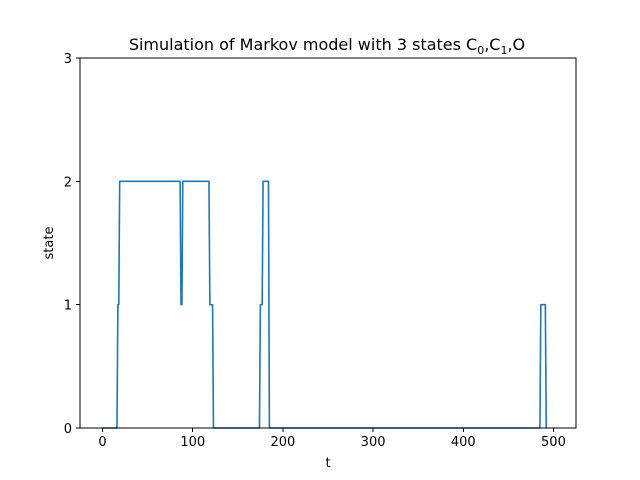  Describe the element at coordinates (102, 442) in the screenshot. I see `x-tick-label-0: 0` at that location.